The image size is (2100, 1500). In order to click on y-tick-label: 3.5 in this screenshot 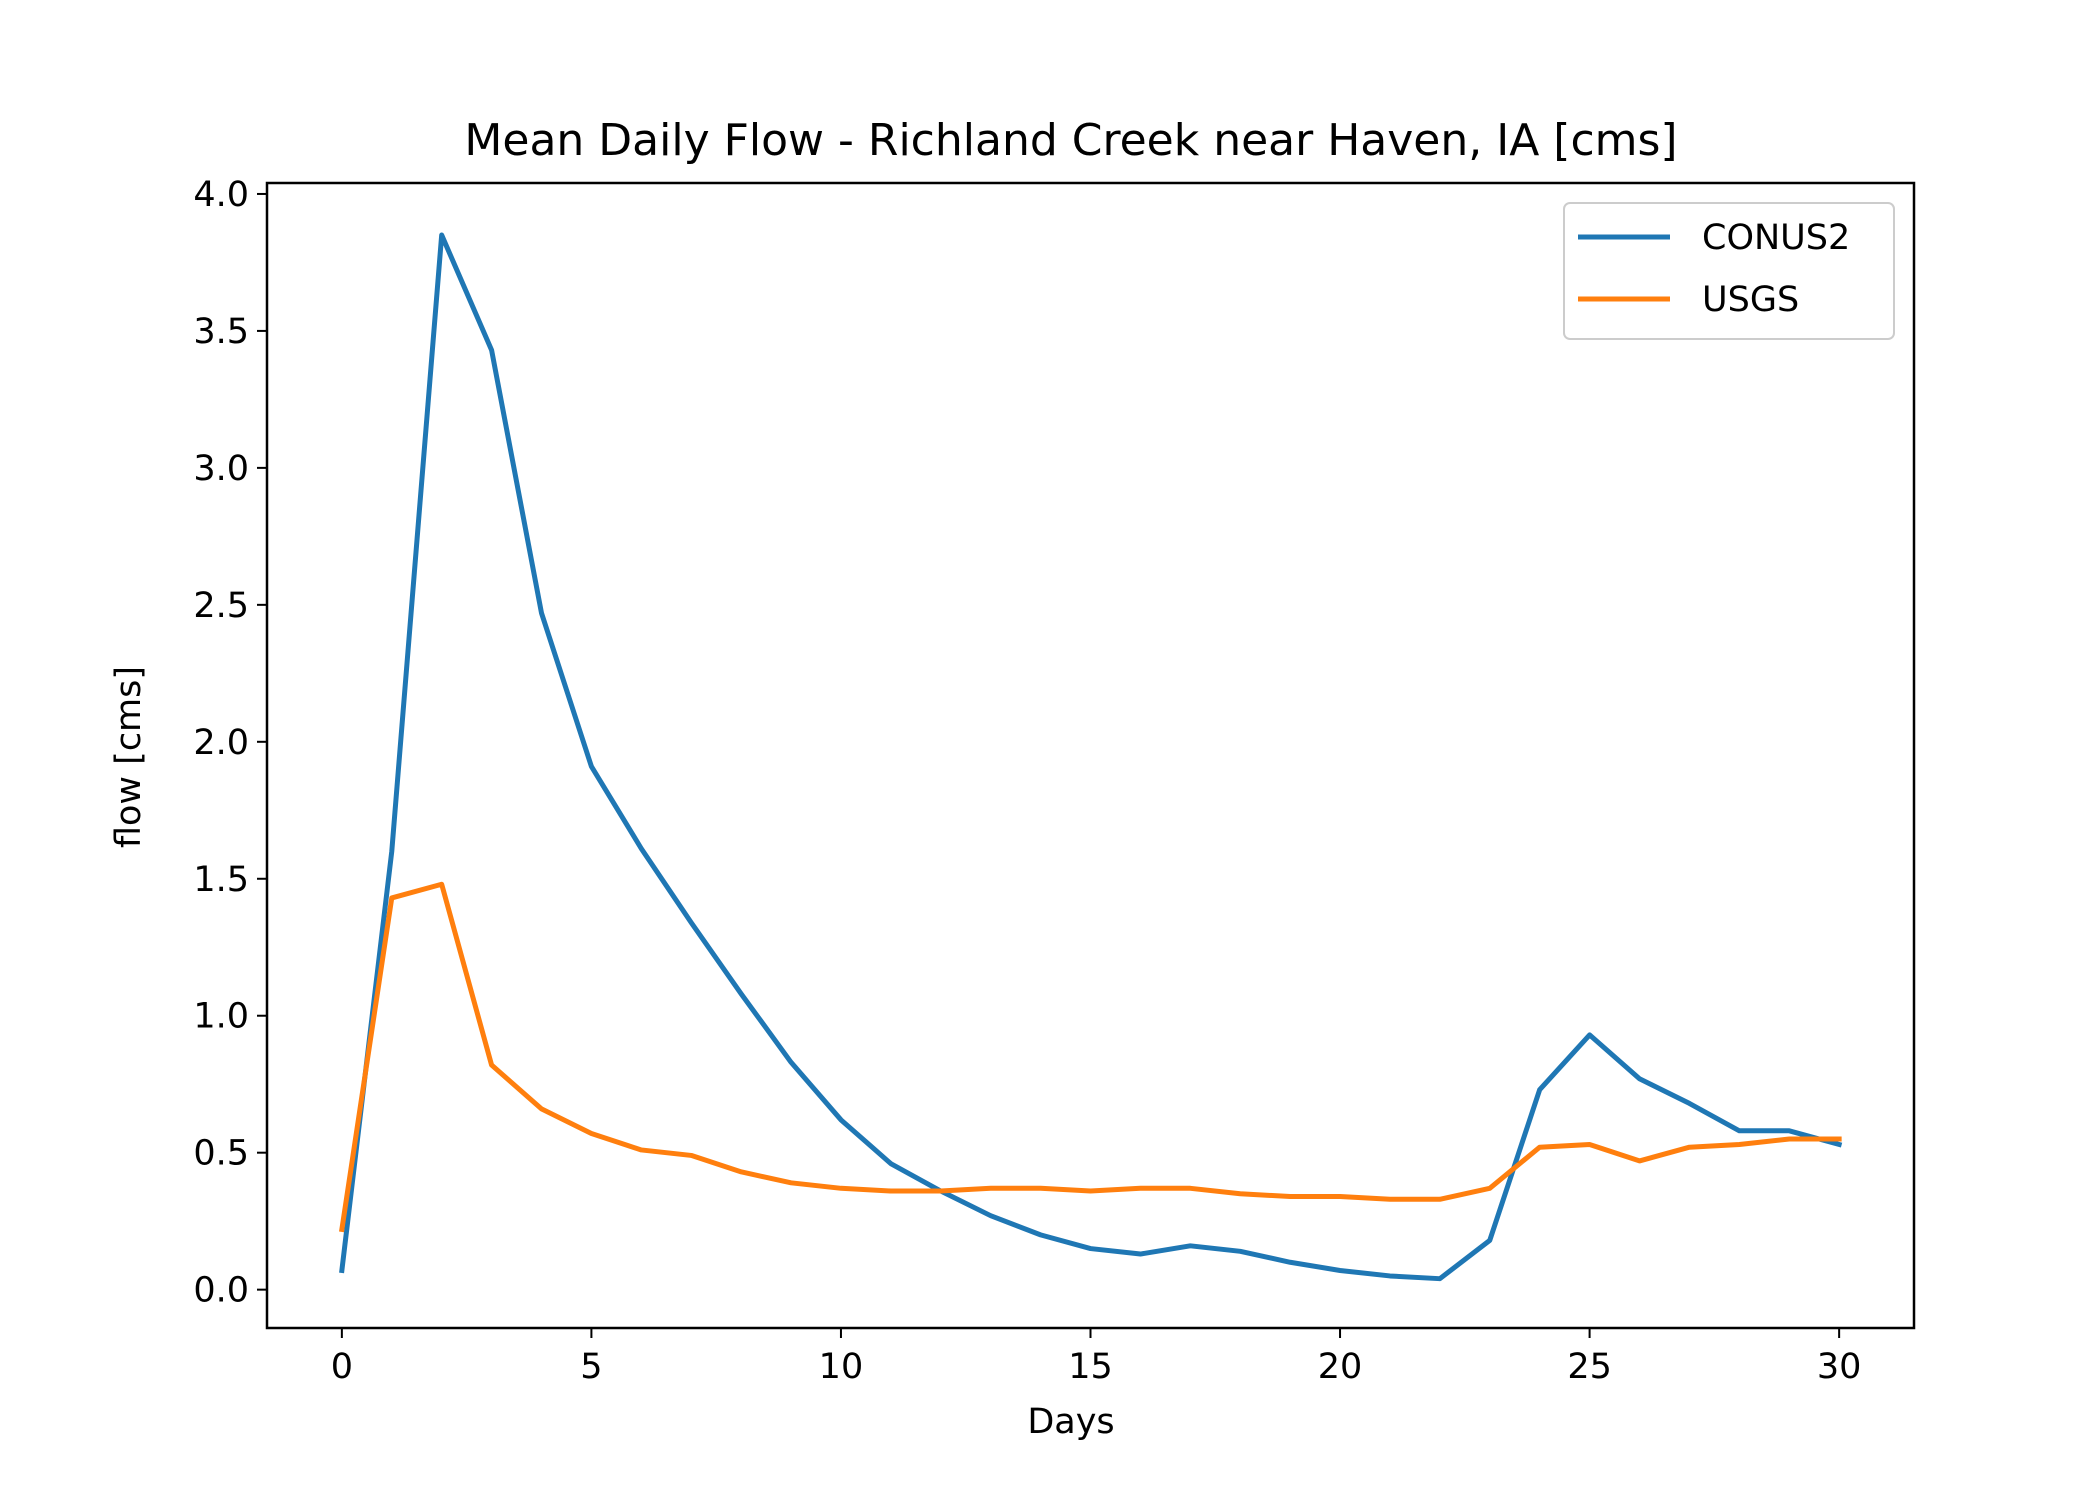, I will do `click(221, 332)`.